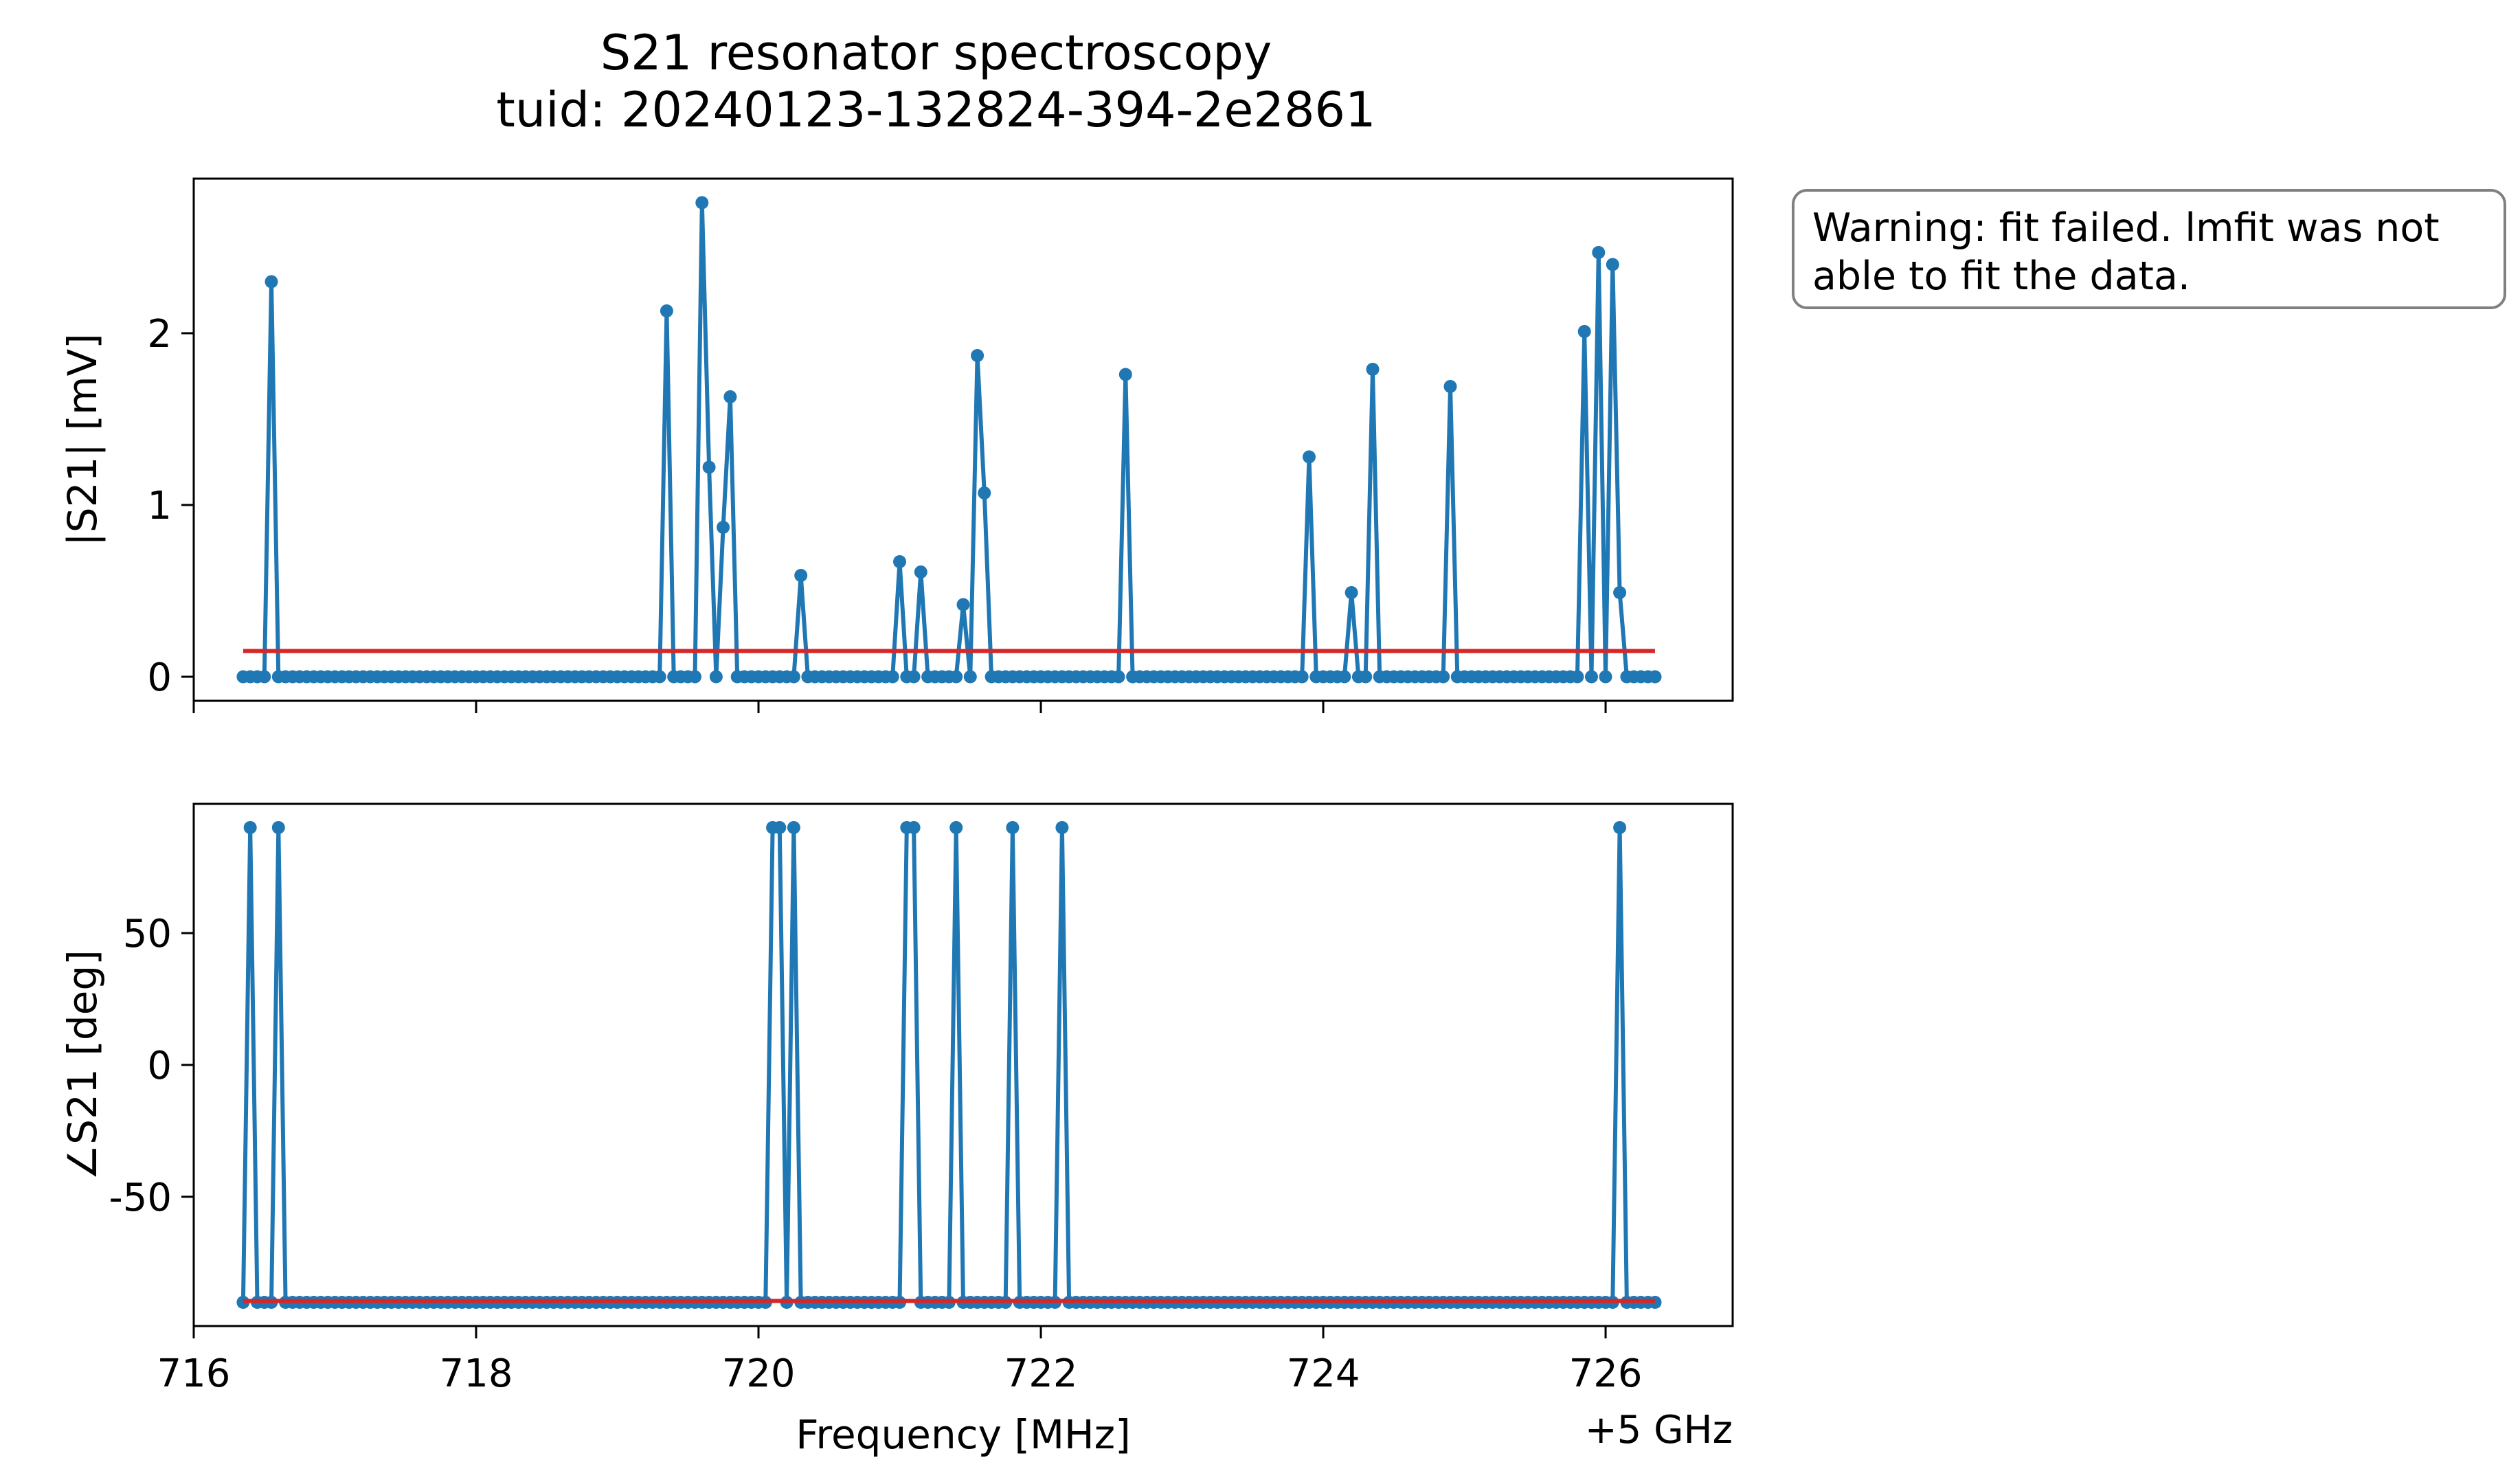 The height and width of the screenshot is (1482, 2520). Describe the element at coordinates (2126, 228) in the screenshot. I see `warning-text-line-1: Warning: fit failed. lmfit was not` at that location.